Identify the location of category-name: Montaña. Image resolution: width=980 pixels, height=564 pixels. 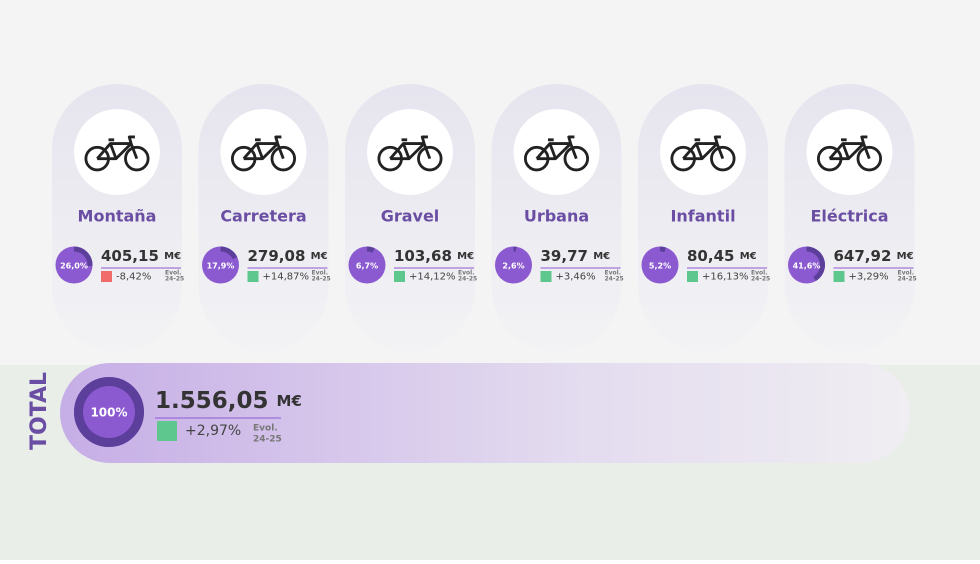
(117, 216).